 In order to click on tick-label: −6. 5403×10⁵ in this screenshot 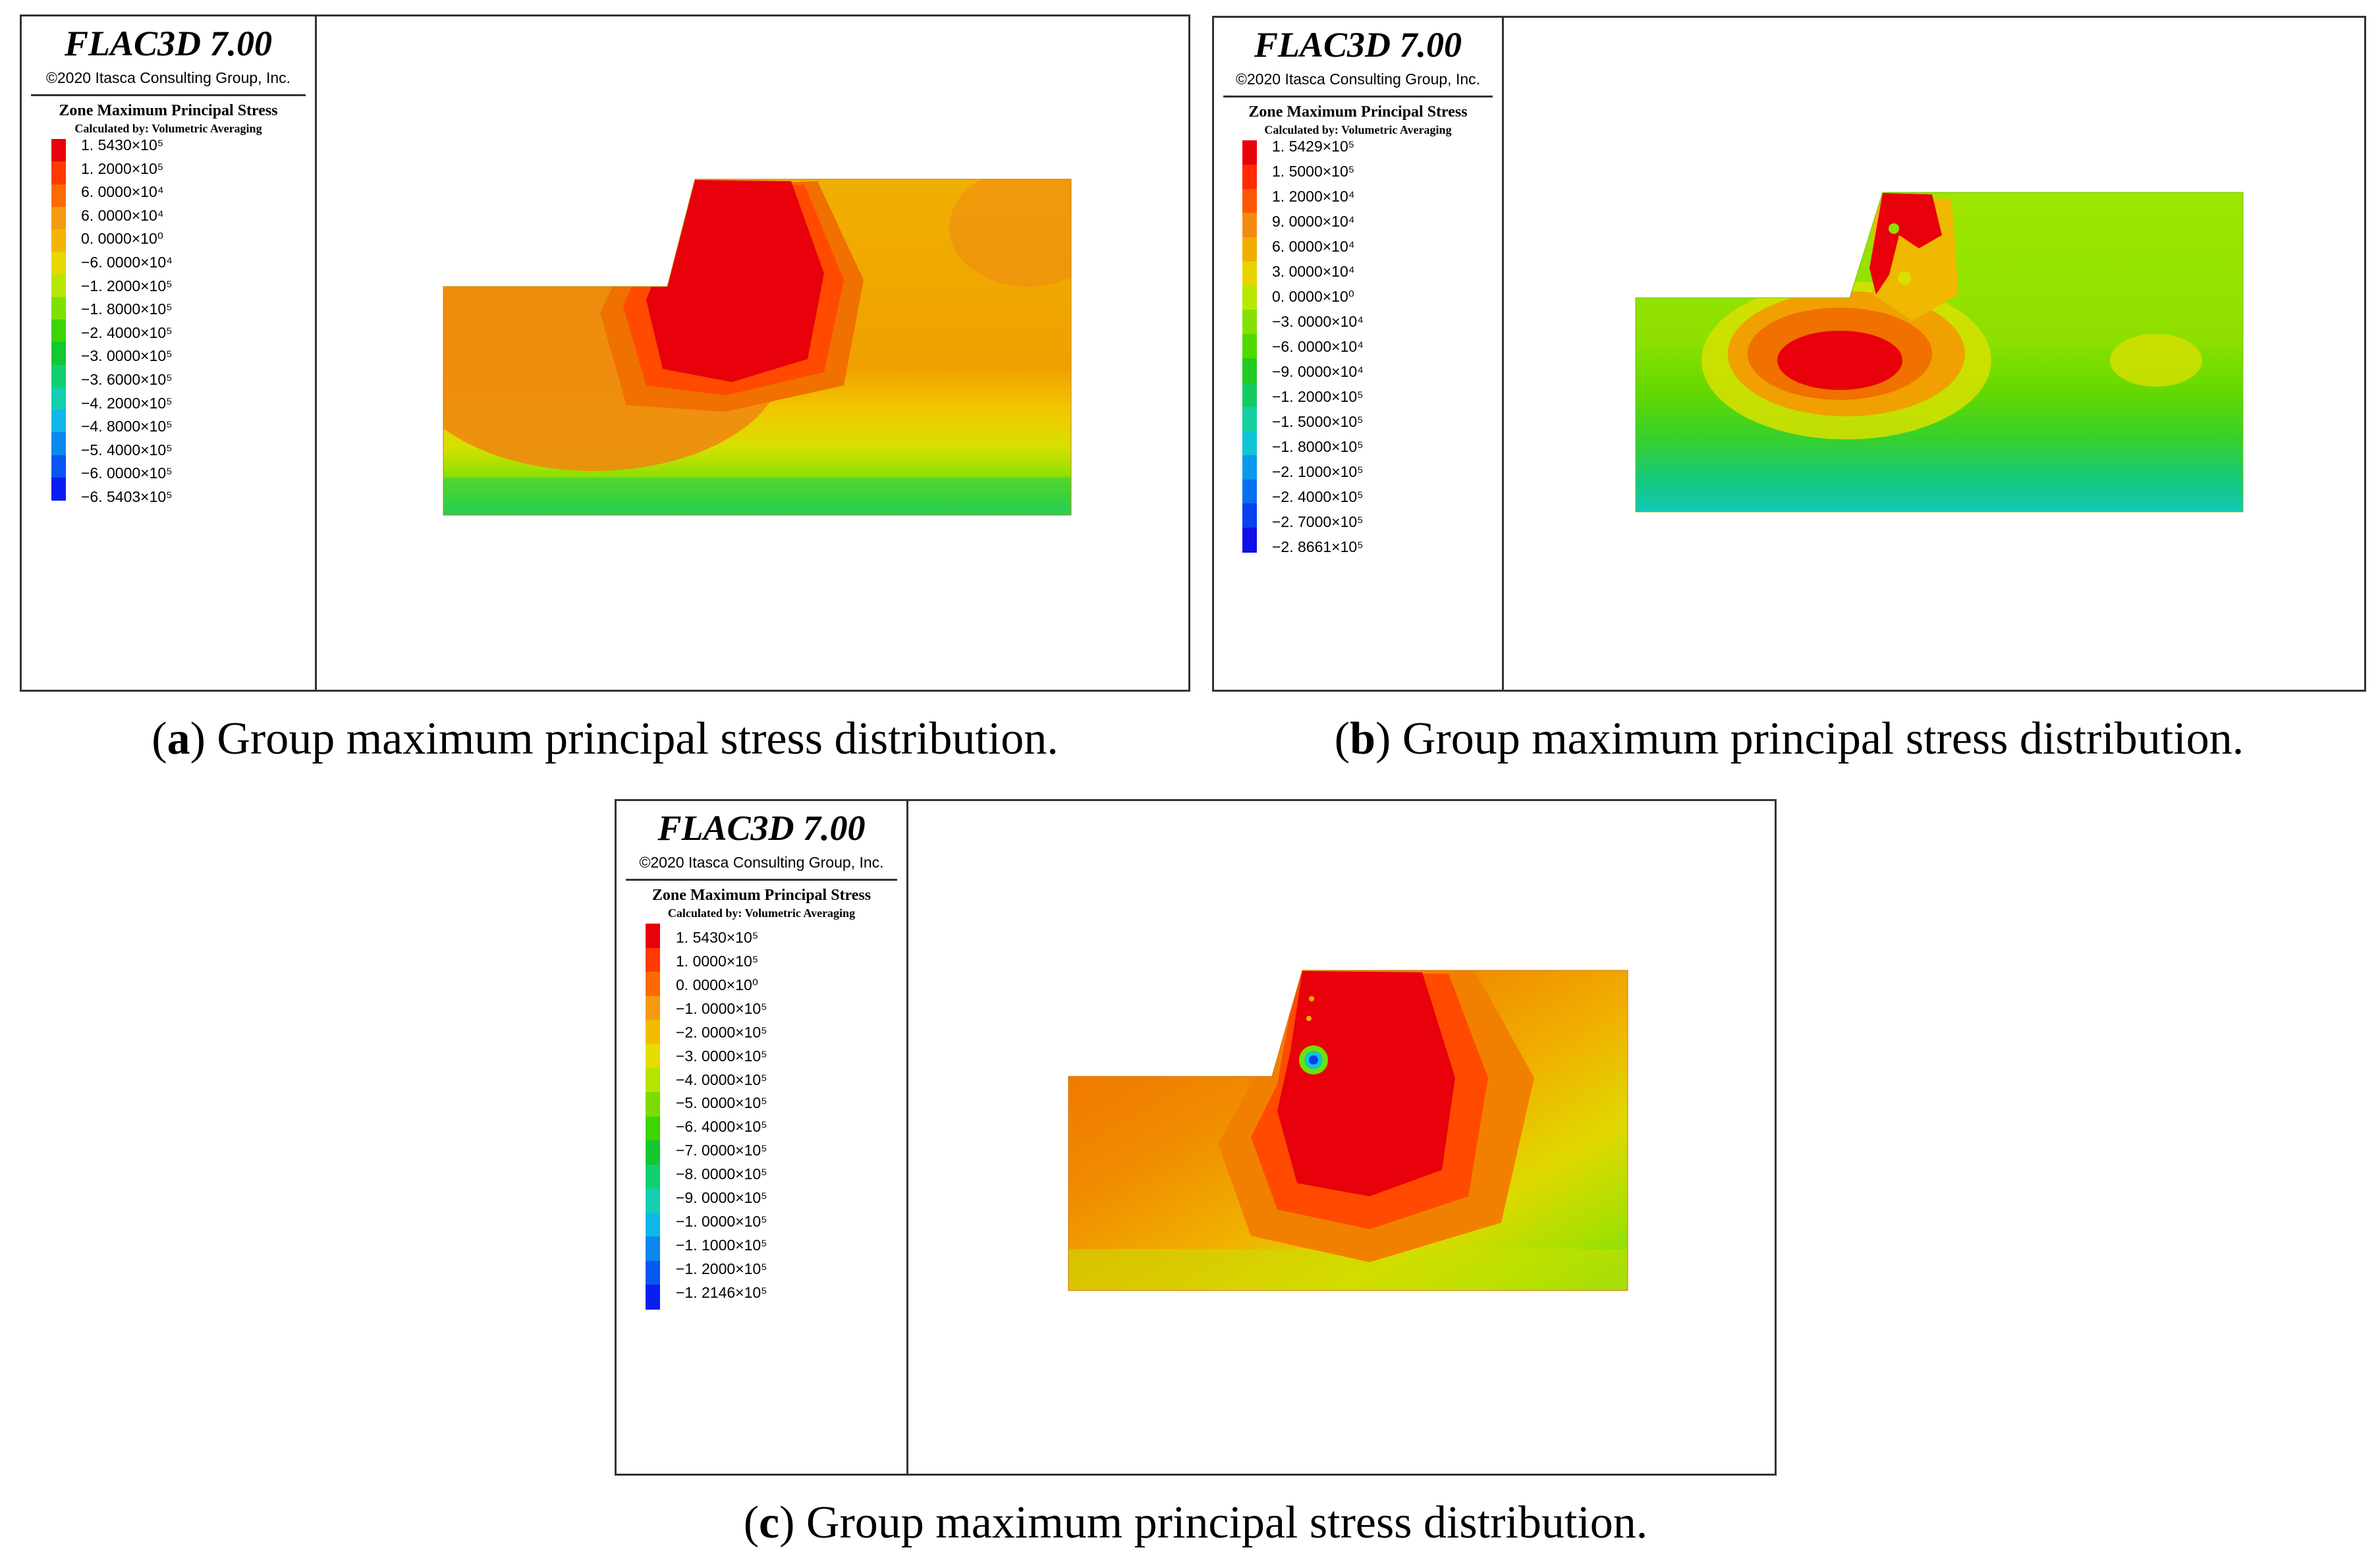, I will do `click(127, 496)`.